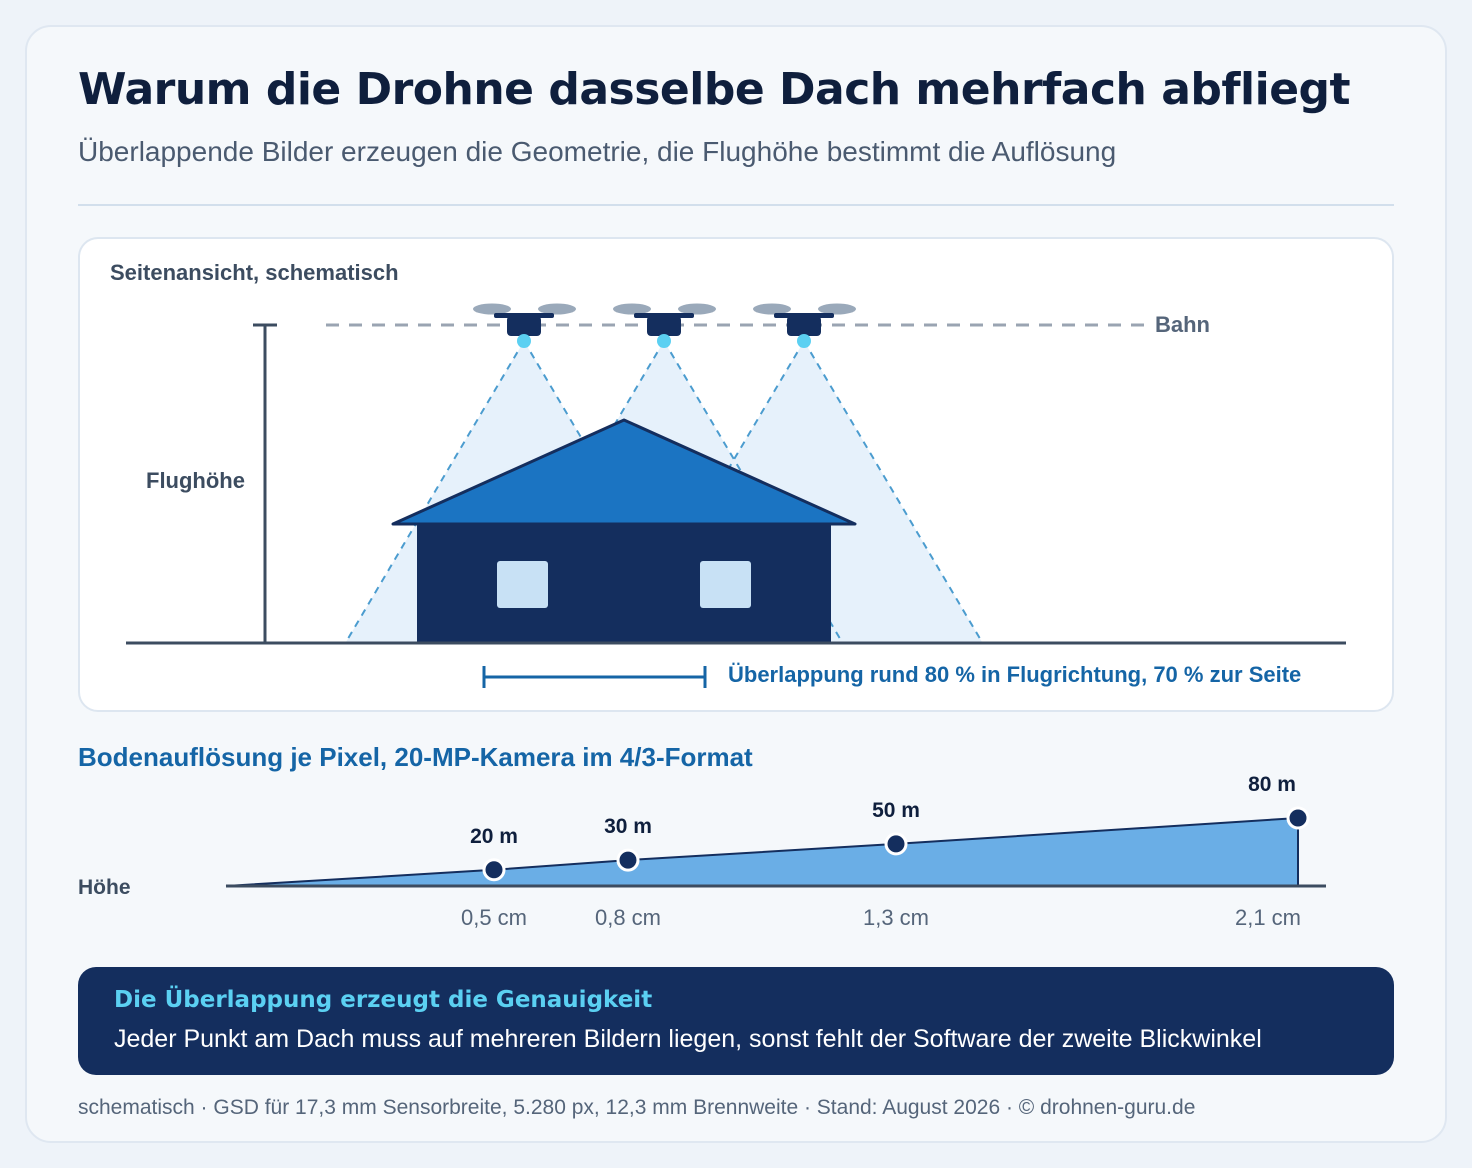  Describe the element at coordinates (736, 205) in the screenshot. I see `header-divider` at that location.